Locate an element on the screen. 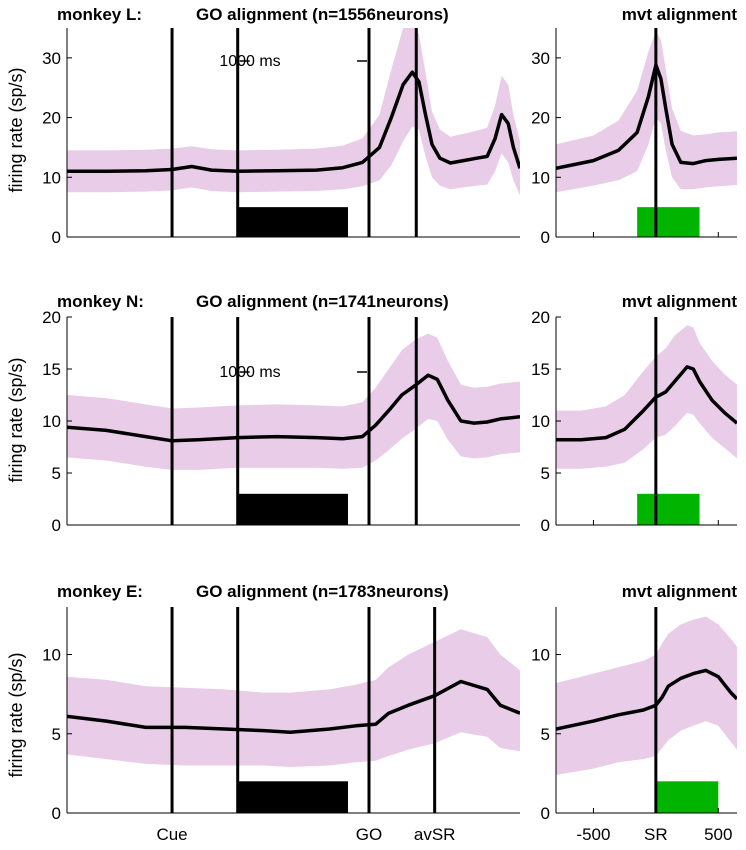 The height and width of the screenshot is (850, 746). row2-title-mvt: mvt alignment is located at coordinates (680, 301).